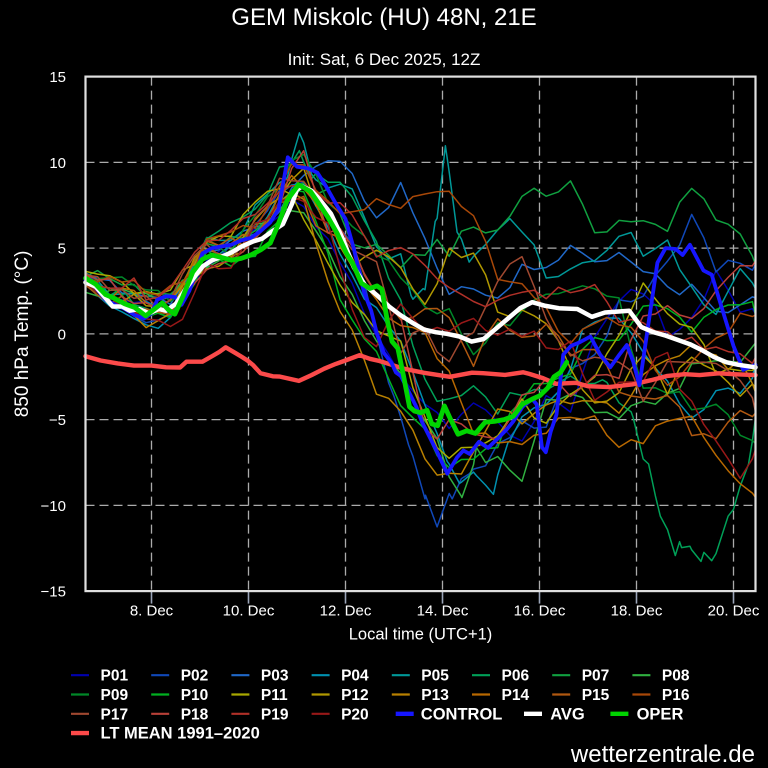 The image size is (768, 768). I want to click on svg-text: P13, so click(435, 695).